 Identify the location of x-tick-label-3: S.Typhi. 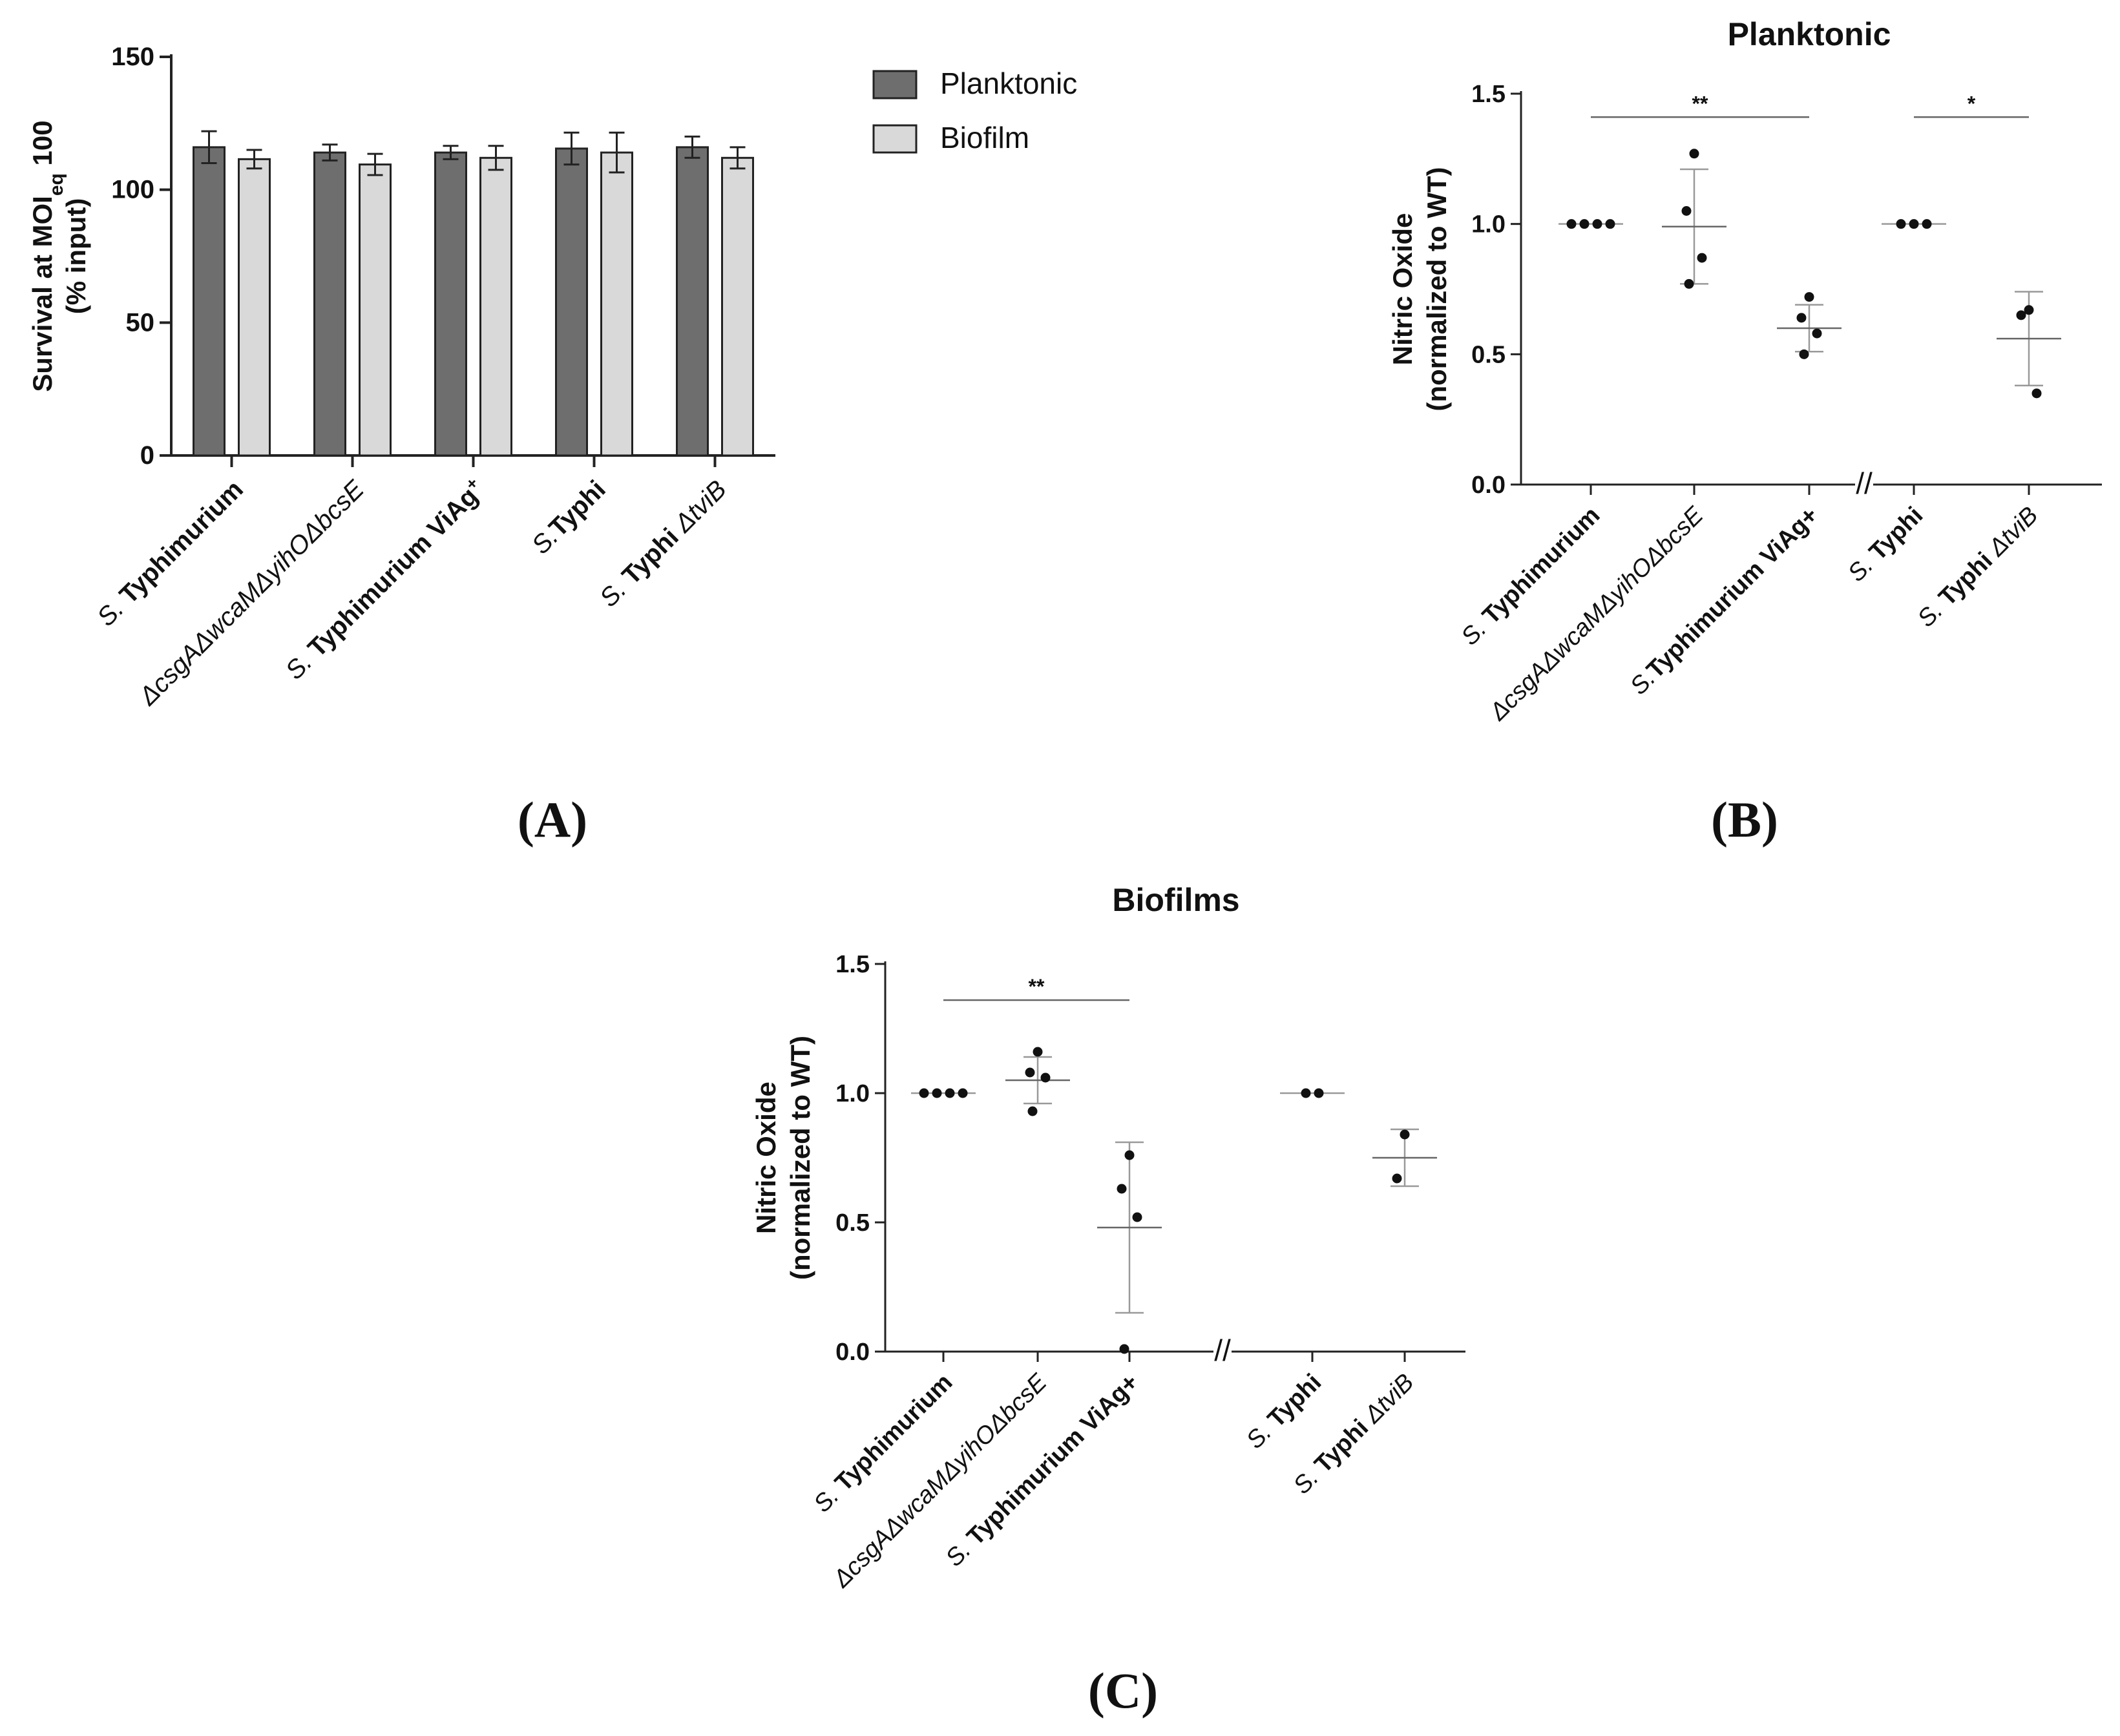
(569, 517).